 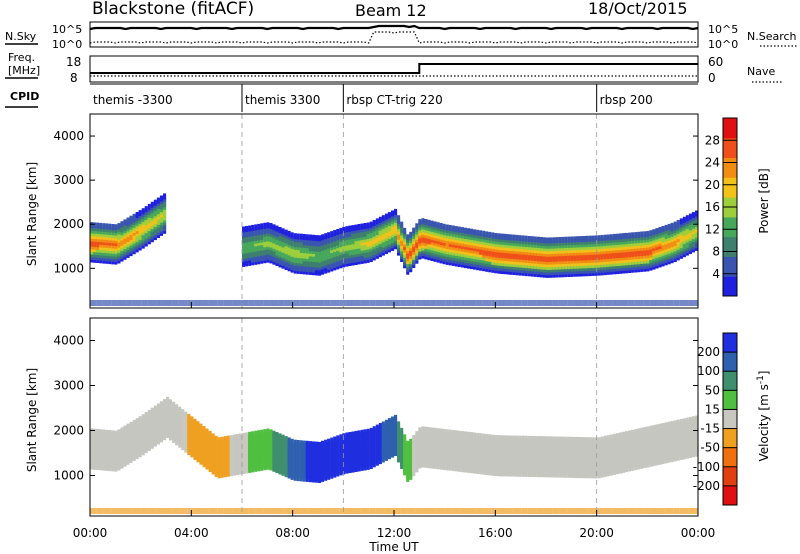 What do you see at coordinates (723, 44) in the screenshot?
I see `noise-right-tick-low: 10^0` at bounding box center [723, 44].